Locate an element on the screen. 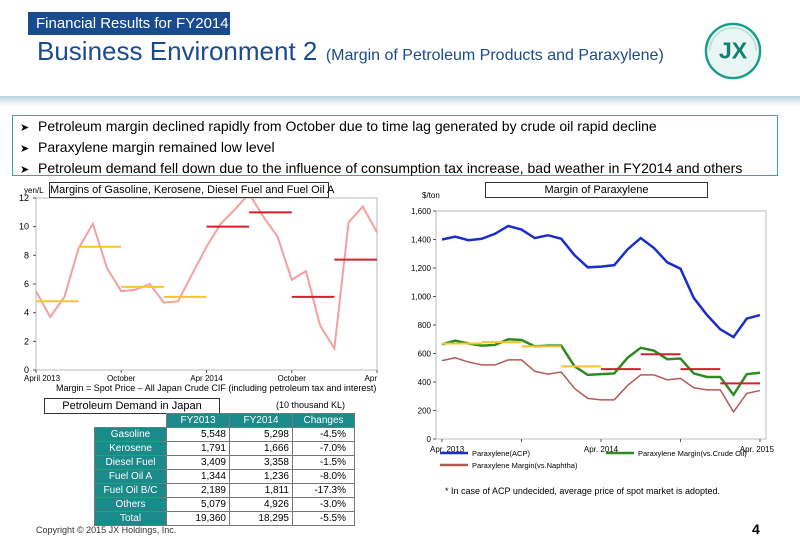  title-divider is located at coordinates (400, 101).